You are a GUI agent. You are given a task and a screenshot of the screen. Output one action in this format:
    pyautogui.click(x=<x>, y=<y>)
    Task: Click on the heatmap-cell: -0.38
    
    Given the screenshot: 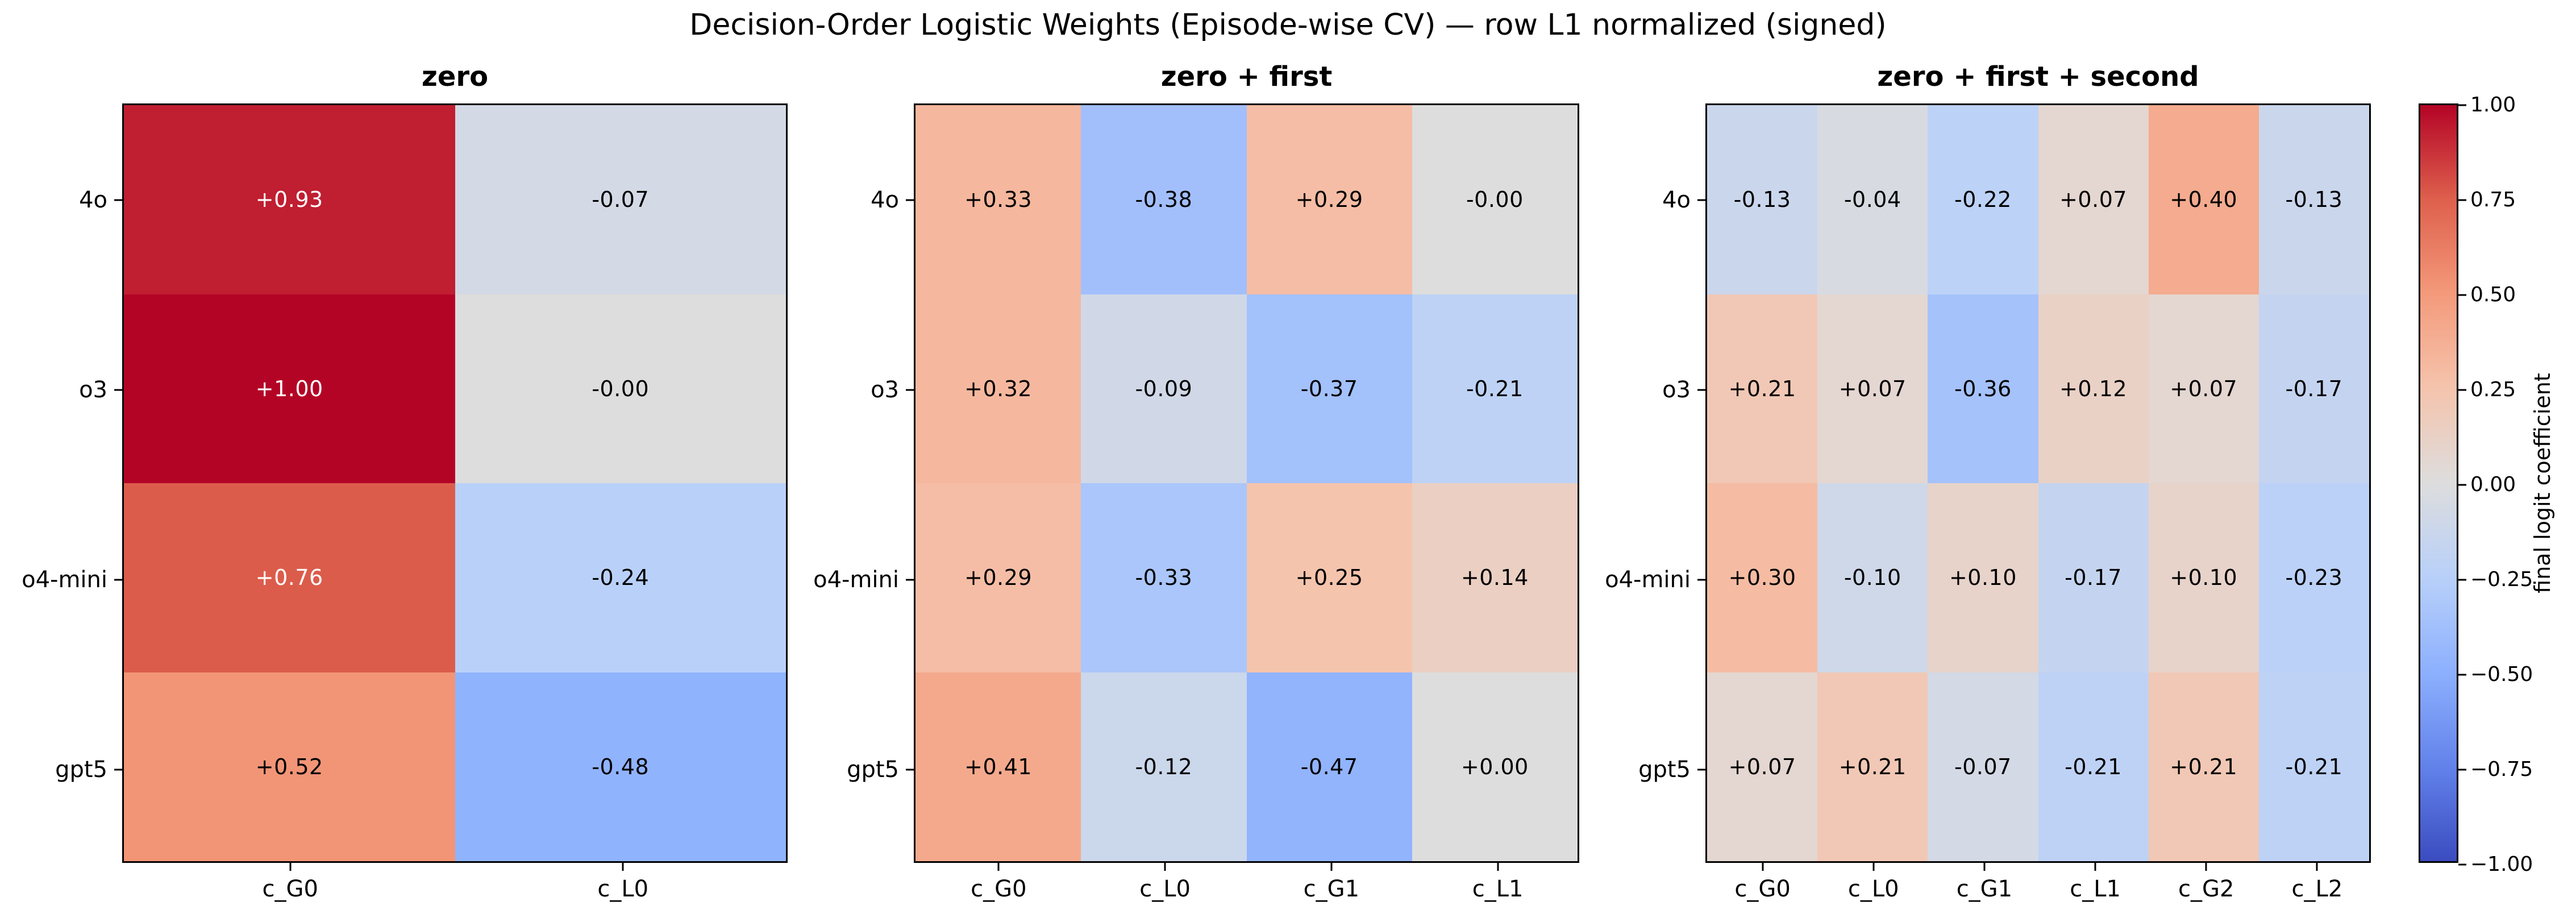 What is the action you would take?
    pyautogui.click(x=1164, y=199)
    